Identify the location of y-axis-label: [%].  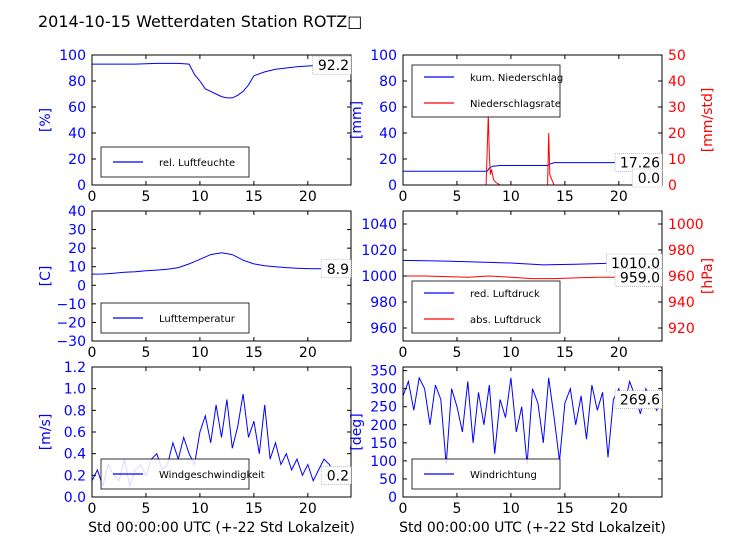
(46, 120).